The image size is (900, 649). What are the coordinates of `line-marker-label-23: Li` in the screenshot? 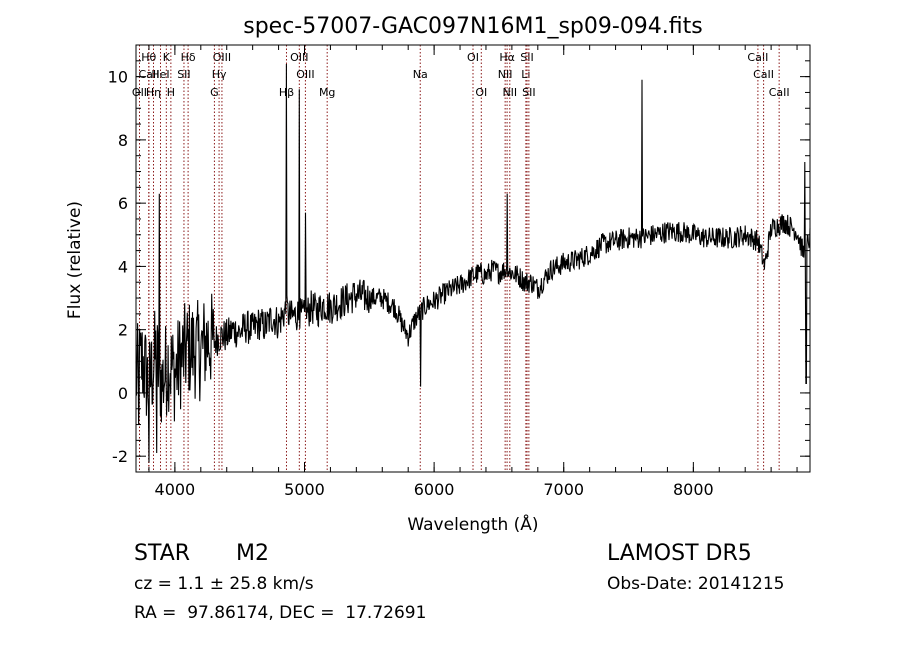 It's located at (525, 74).